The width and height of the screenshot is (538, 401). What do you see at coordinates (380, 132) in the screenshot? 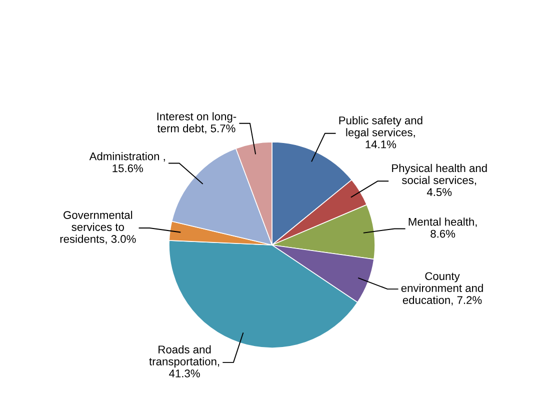
I see `slice-label: Public safety and legal services, 14.1%` at bounding box center [380, 132].